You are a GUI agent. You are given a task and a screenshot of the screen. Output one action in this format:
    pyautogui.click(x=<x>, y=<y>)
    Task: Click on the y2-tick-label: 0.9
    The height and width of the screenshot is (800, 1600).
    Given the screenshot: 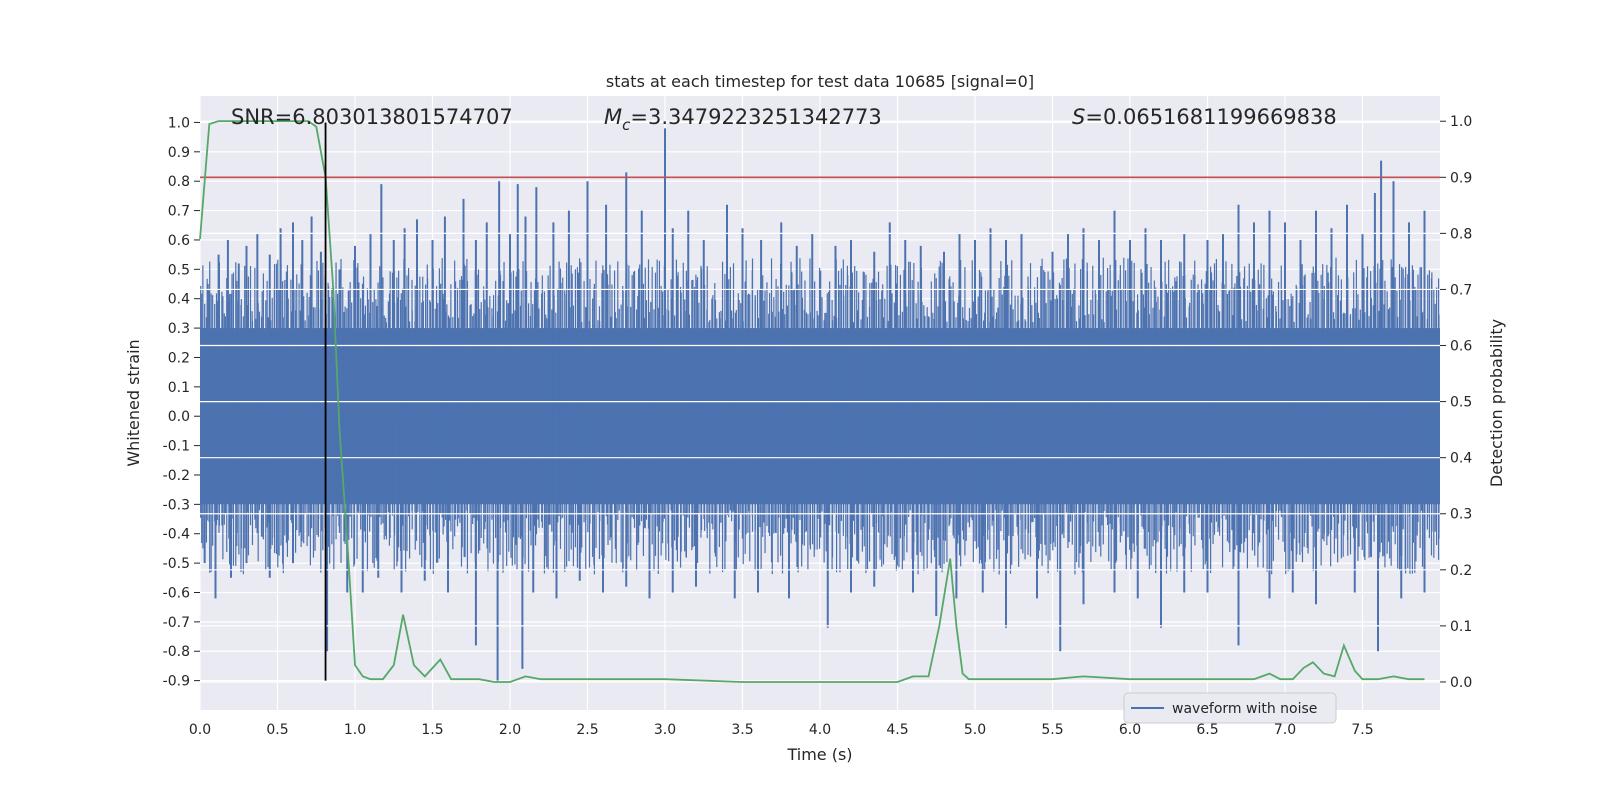 What is the action you would take?
    pyautogui.click(x=1461, y=178)
    